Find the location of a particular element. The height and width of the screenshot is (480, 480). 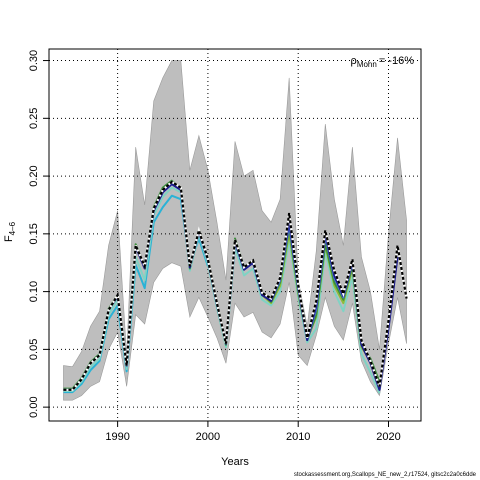

mohn-rho-annotation: ρMohn = -16% is located at coordinates (383, 62).